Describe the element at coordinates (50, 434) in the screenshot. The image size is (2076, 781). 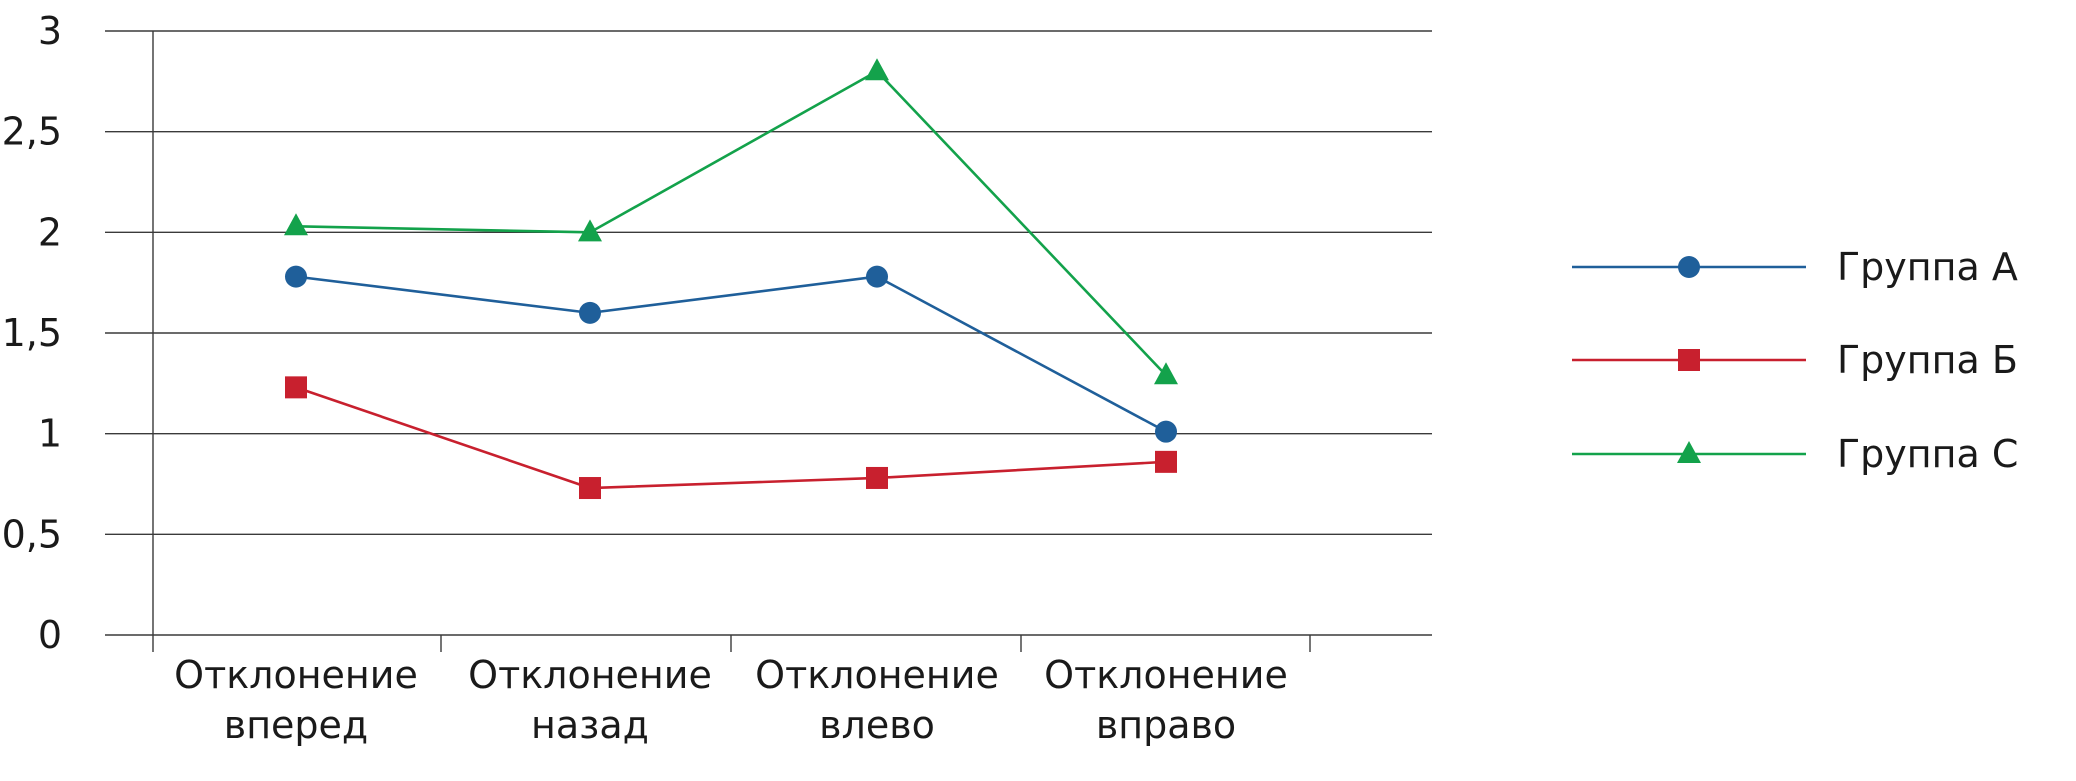
I see `y-tick-label: 1` at that location.